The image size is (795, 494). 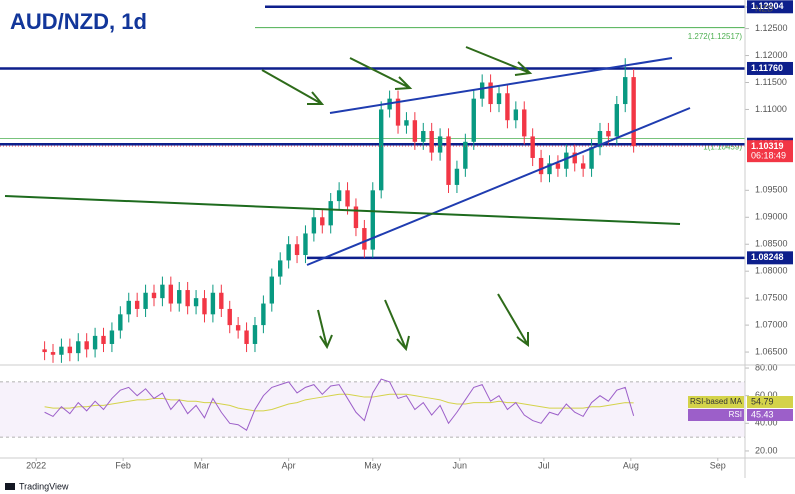 I want to click on x-tick-label: Sep, so click(x=718, y=465).